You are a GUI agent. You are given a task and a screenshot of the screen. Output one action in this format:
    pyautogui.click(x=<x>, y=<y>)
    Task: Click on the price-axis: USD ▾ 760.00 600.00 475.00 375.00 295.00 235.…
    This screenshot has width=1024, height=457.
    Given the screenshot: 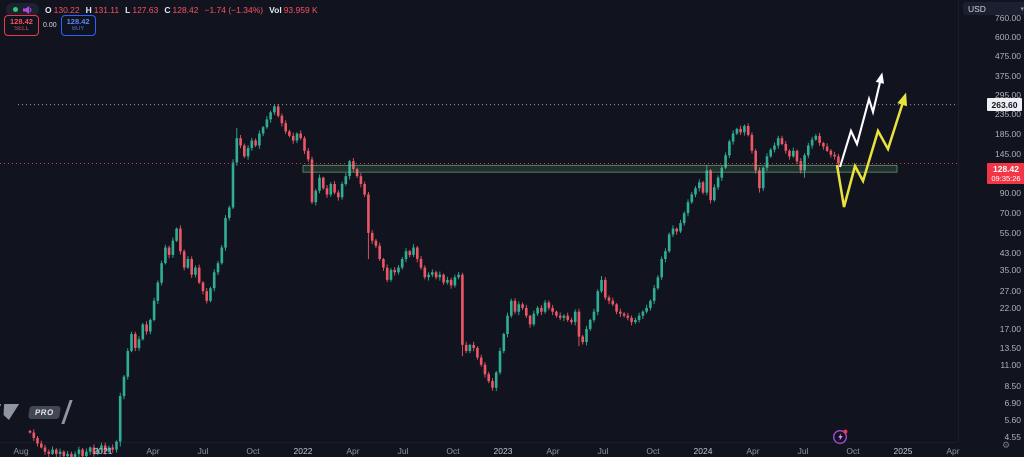 What is the action you would take?
    pyautogui.click(x=991, y=221)
    